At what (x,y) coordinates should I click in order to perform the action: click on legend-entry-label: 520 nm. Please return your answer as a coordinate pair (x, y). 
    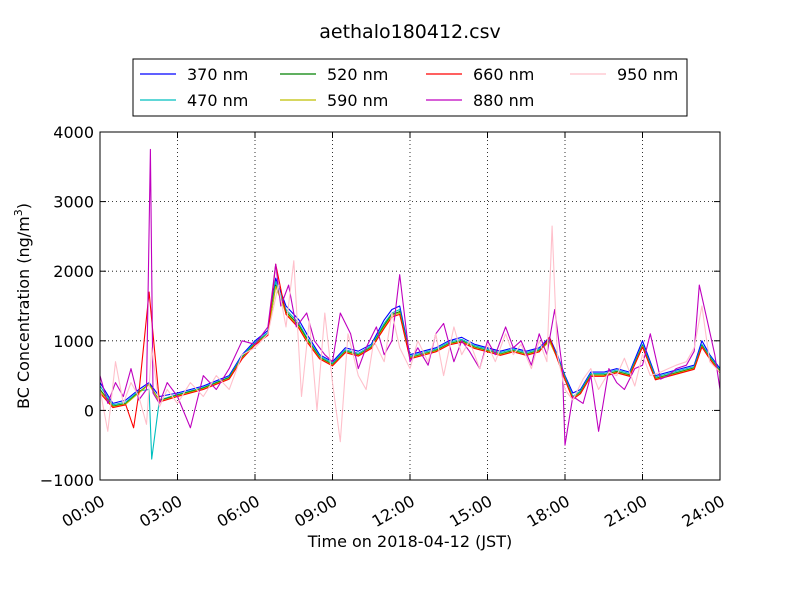
    Looking at the image, I should click on (357, 74).